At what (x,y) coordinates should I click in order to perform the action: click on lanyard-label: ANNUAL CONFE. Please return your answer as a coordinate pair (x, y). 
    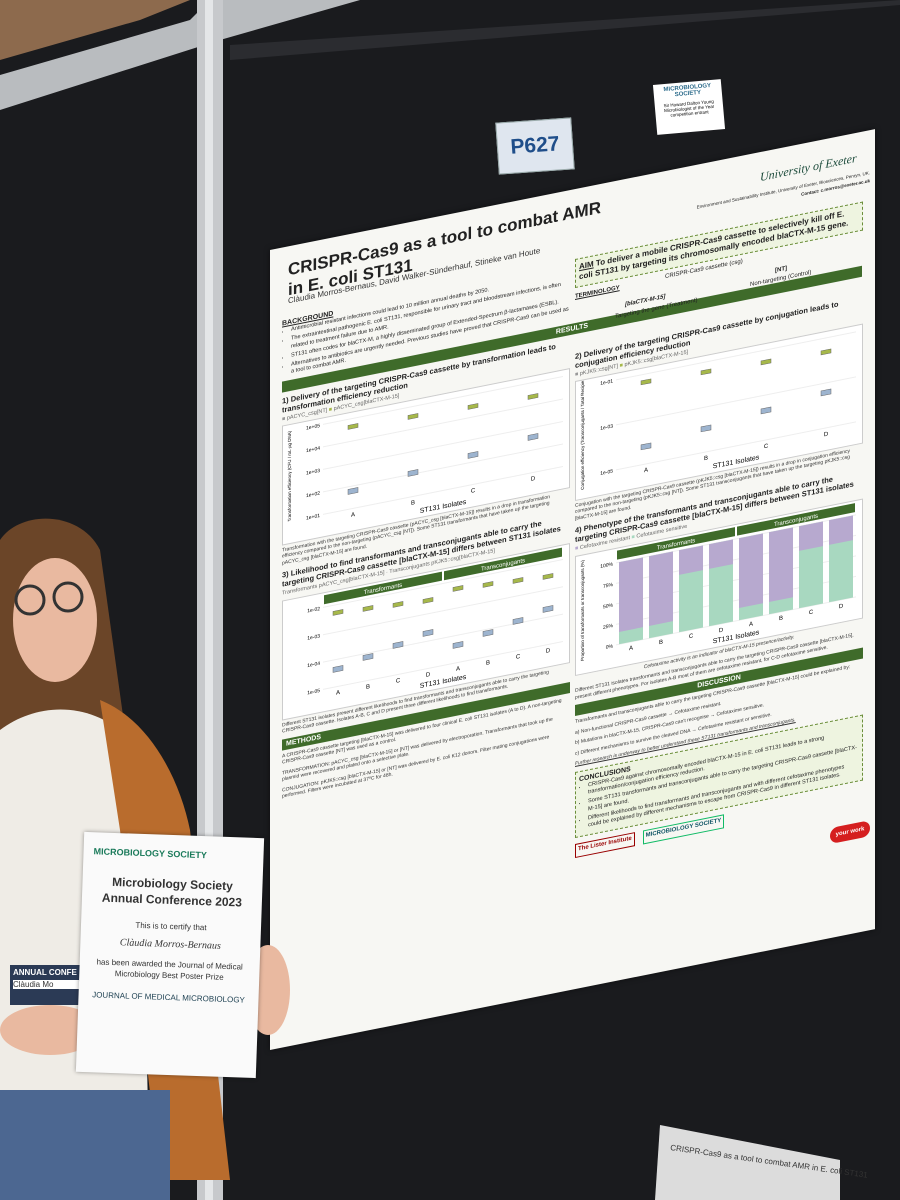
    Looking at the image, I should click on (45, 972).